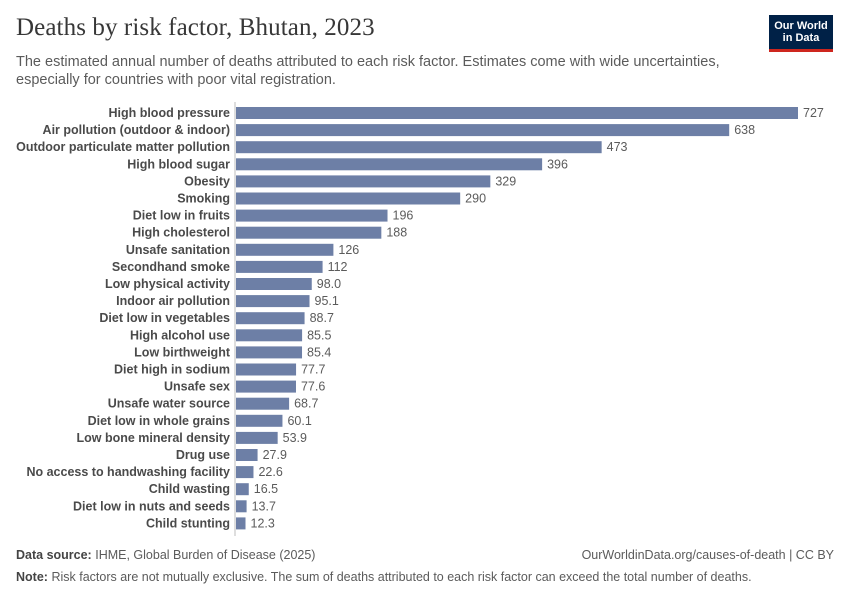 This screenshot has height=600, width=850. What do you see at coordinates (178, 250) in the screenshot?
I see `category-label: Unsafe sanitation` at bounding box center [178, 250].